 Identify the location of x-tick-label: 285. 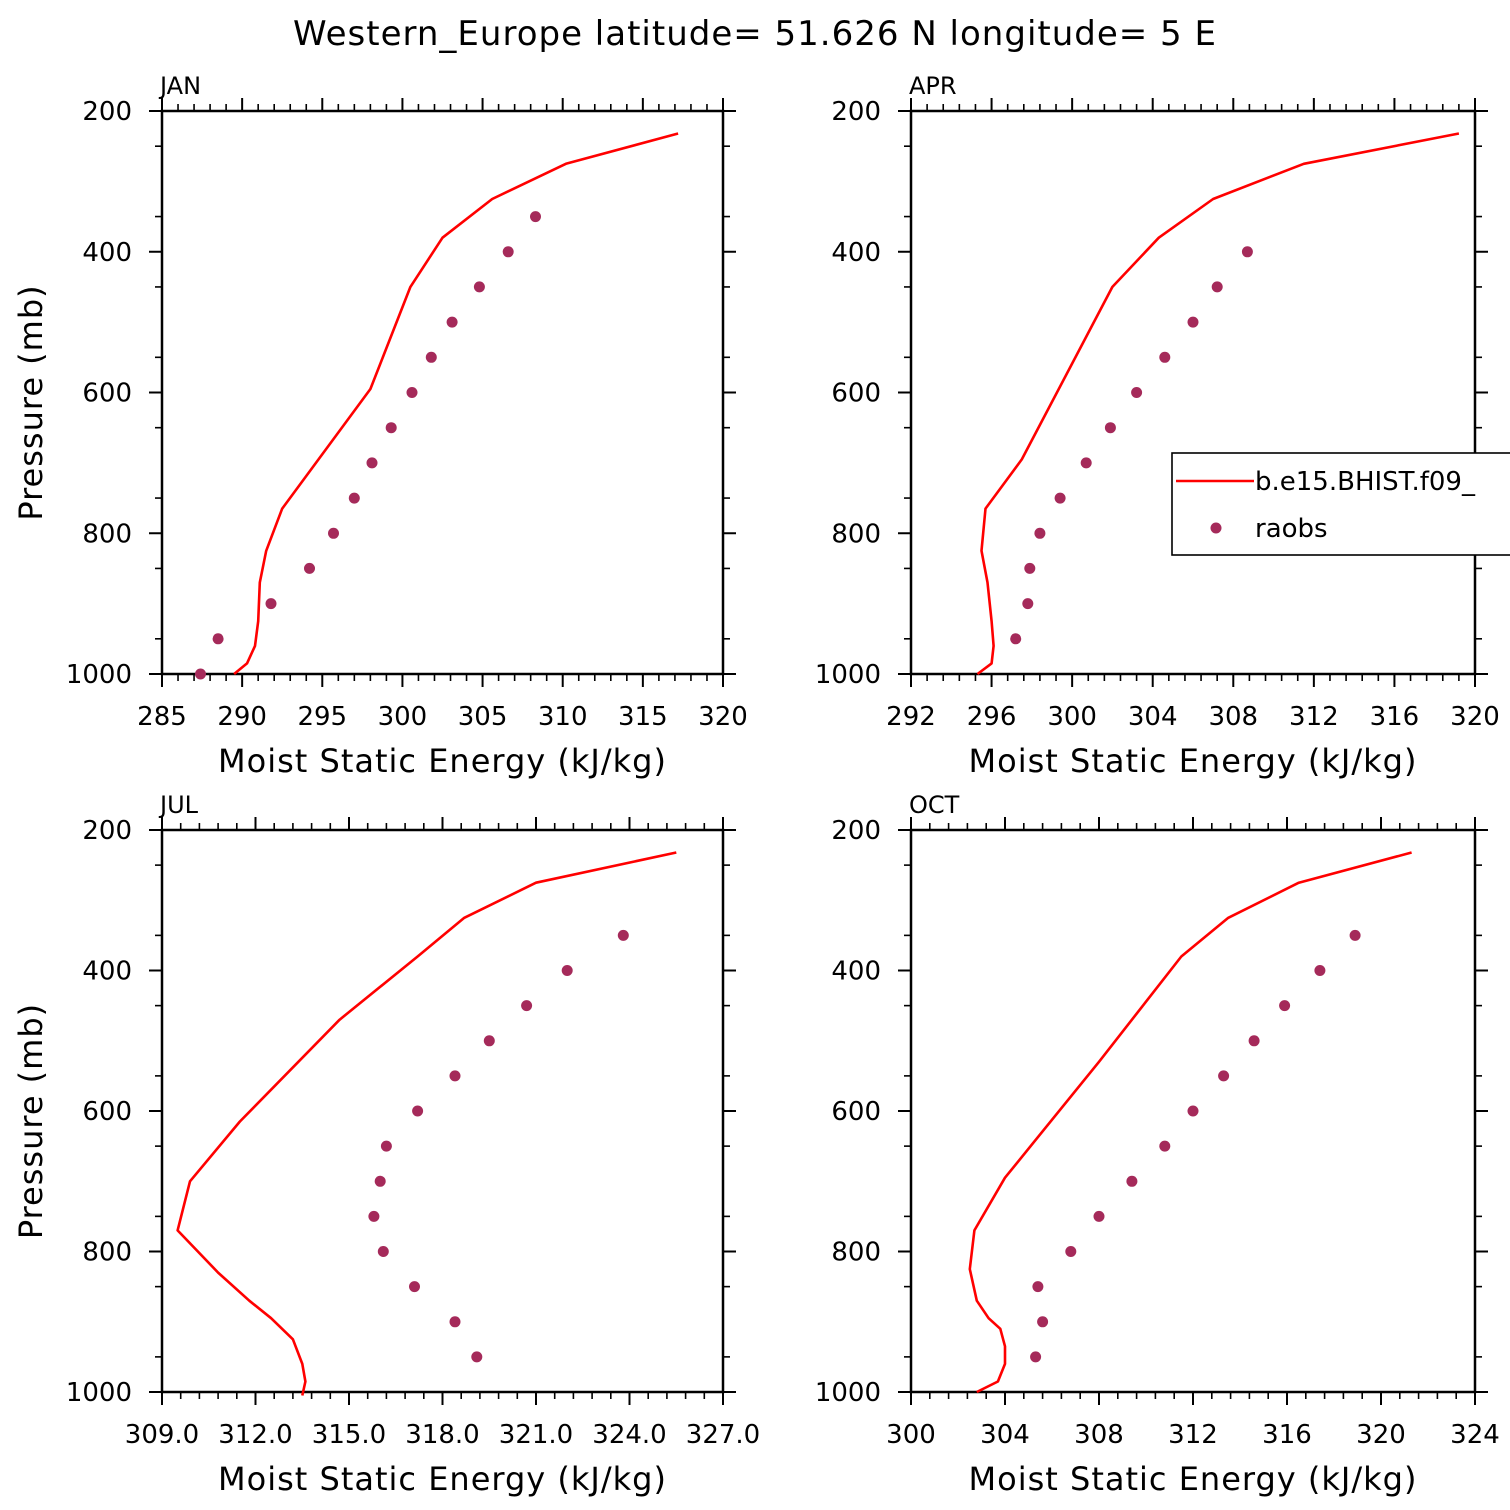
(162, 717).